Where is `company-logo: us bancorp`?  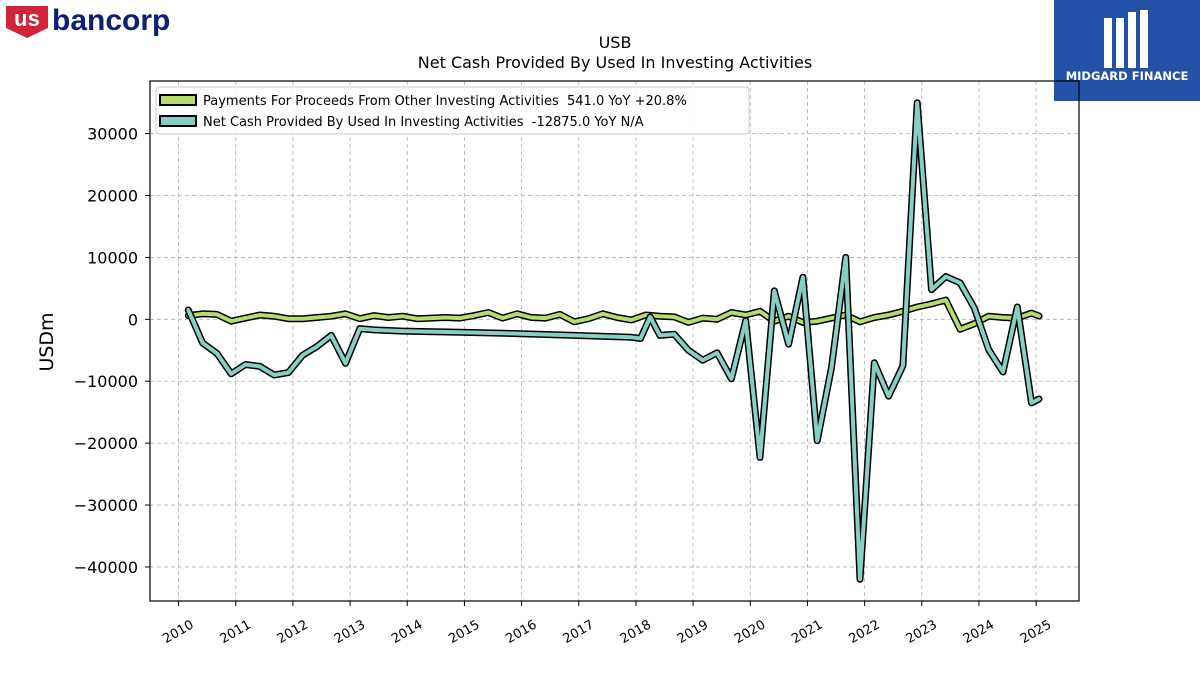
company-logo: us bancorp is located at coordinates (101, 21).